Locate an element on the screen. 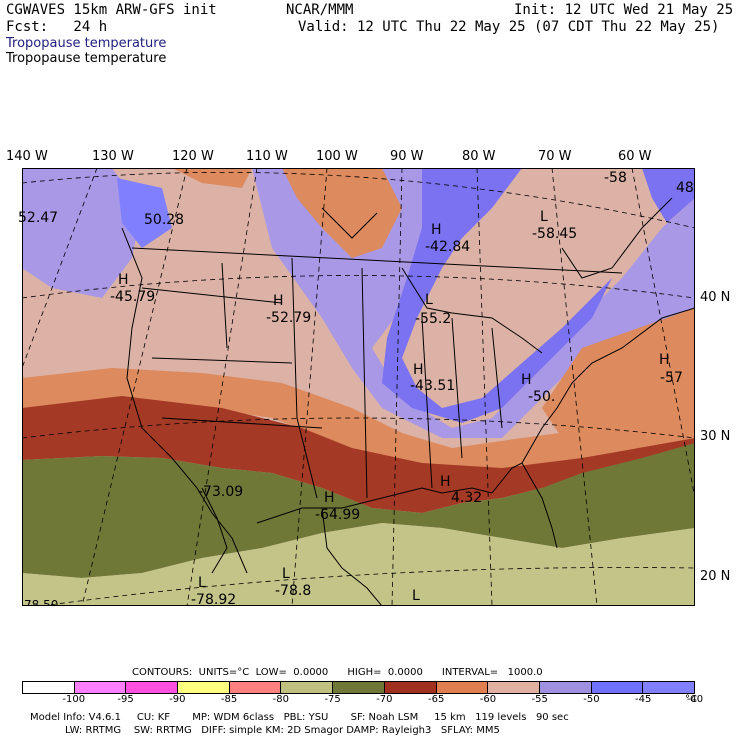 The height and width of the screenshot is (740, 740). forecast-hour: Fcst: 24 h is located at coordinates (57, 27).